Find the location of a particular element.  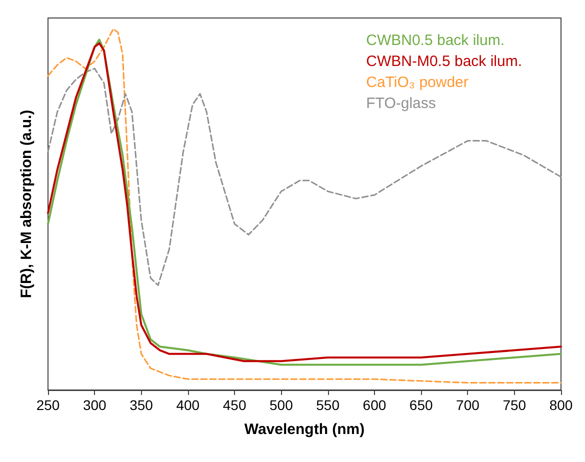

x-tick-label: 750 is located at coordinates (514, 405).